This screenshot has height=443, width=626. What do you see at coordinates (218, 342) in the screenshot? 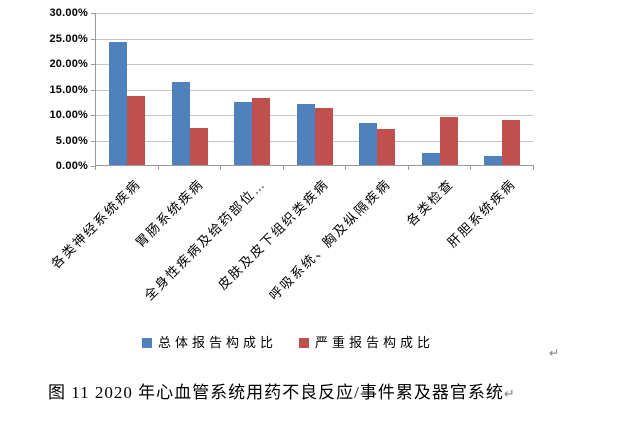
I see `legend-label-overall: 总体报告构成比` at bounding box center [218, 342].